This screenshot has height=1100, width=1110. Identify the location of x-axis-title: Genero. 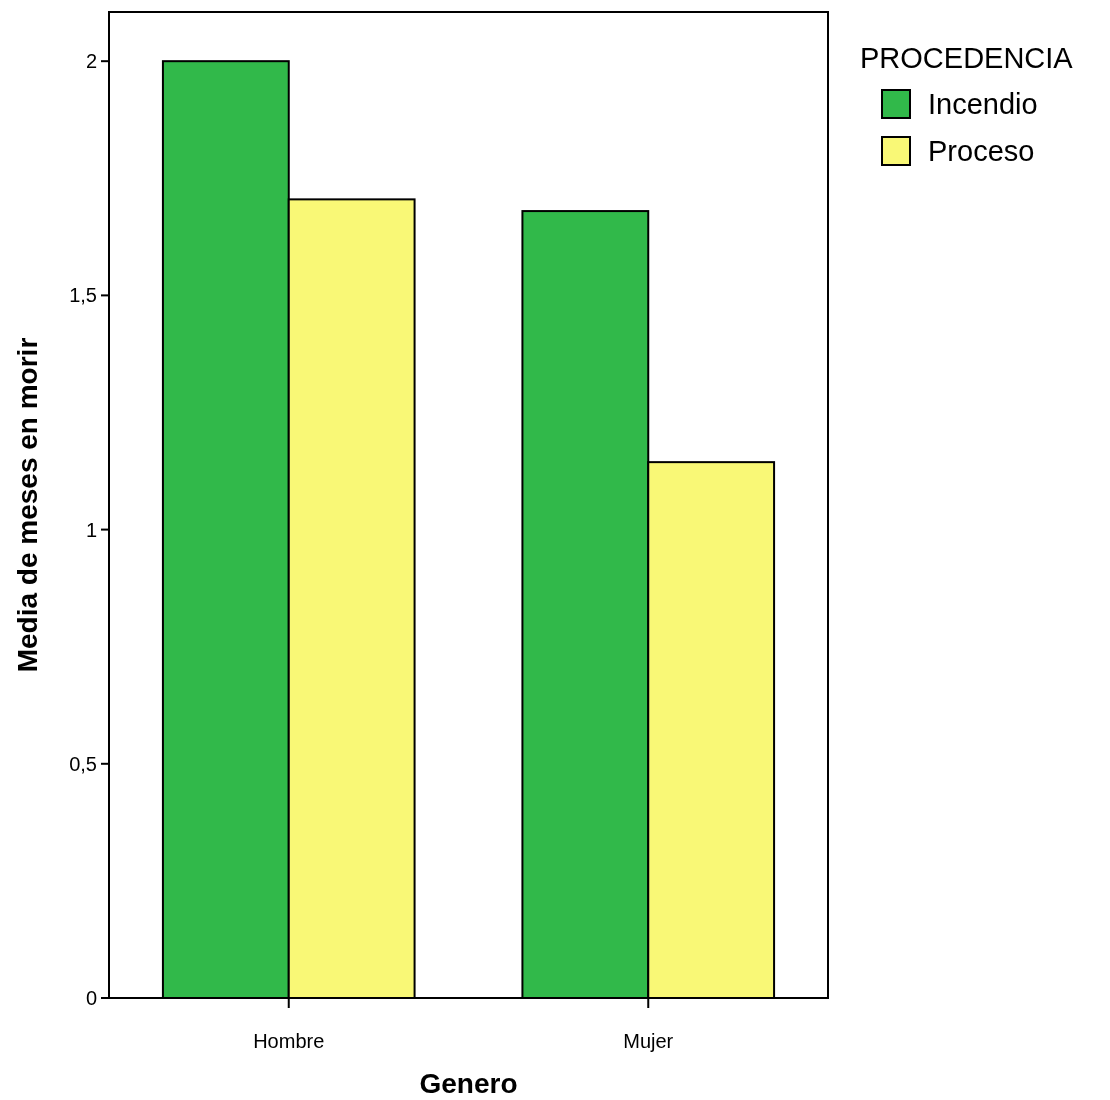
(468, 1083).